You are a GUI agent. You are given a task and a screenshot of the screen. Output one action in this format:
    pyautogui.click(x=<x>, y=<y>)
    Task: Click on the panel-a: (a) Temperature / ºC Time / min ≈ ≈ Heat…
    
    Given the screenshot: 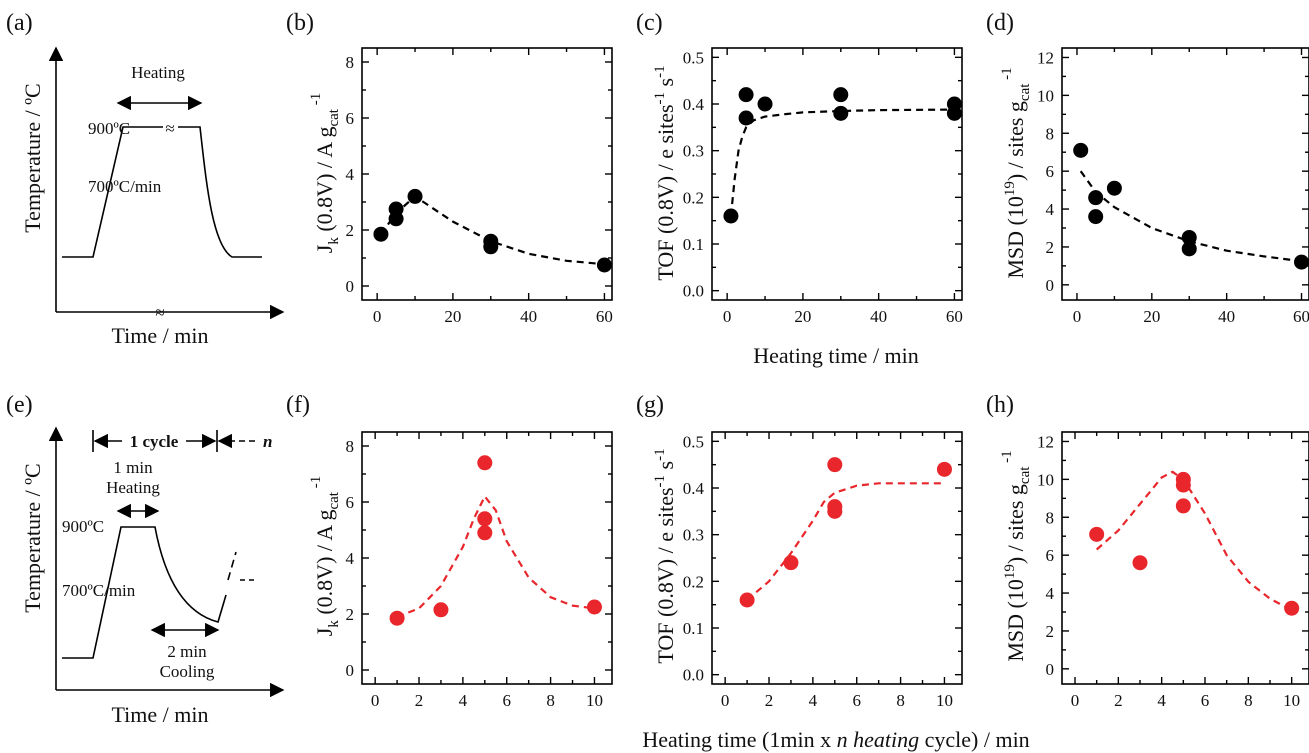 What is the action you would take?
    pyautogui.click(x=145, y=179)
    